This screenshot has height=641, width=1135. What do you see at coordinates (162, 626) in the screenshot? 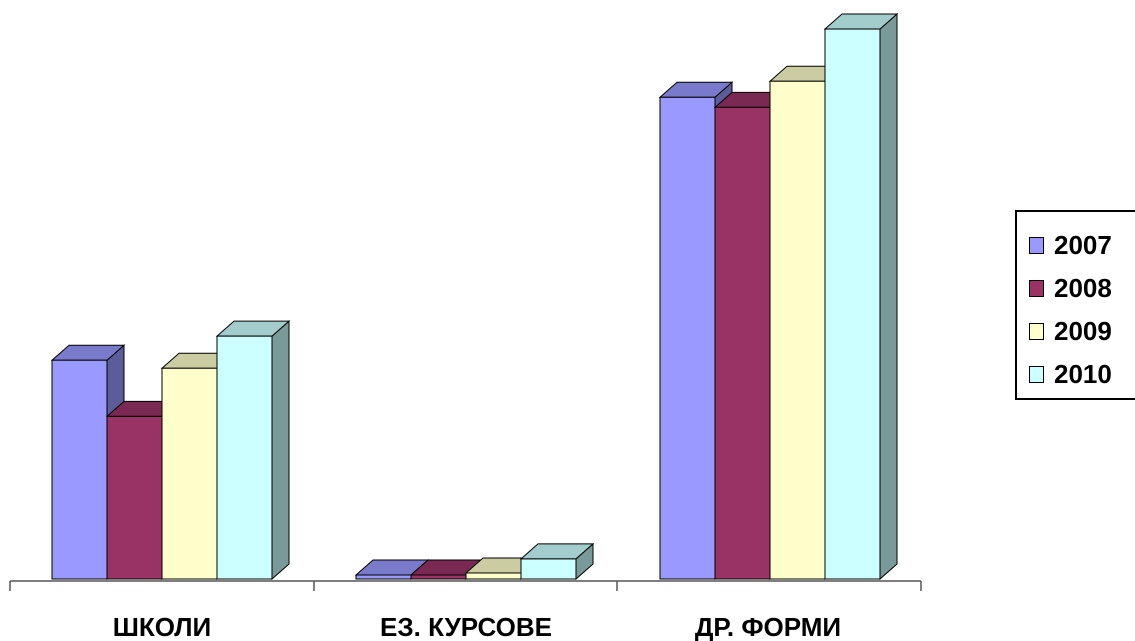
I see `category-label-0: ШКОЛИ` at bounding box center [162, 626].